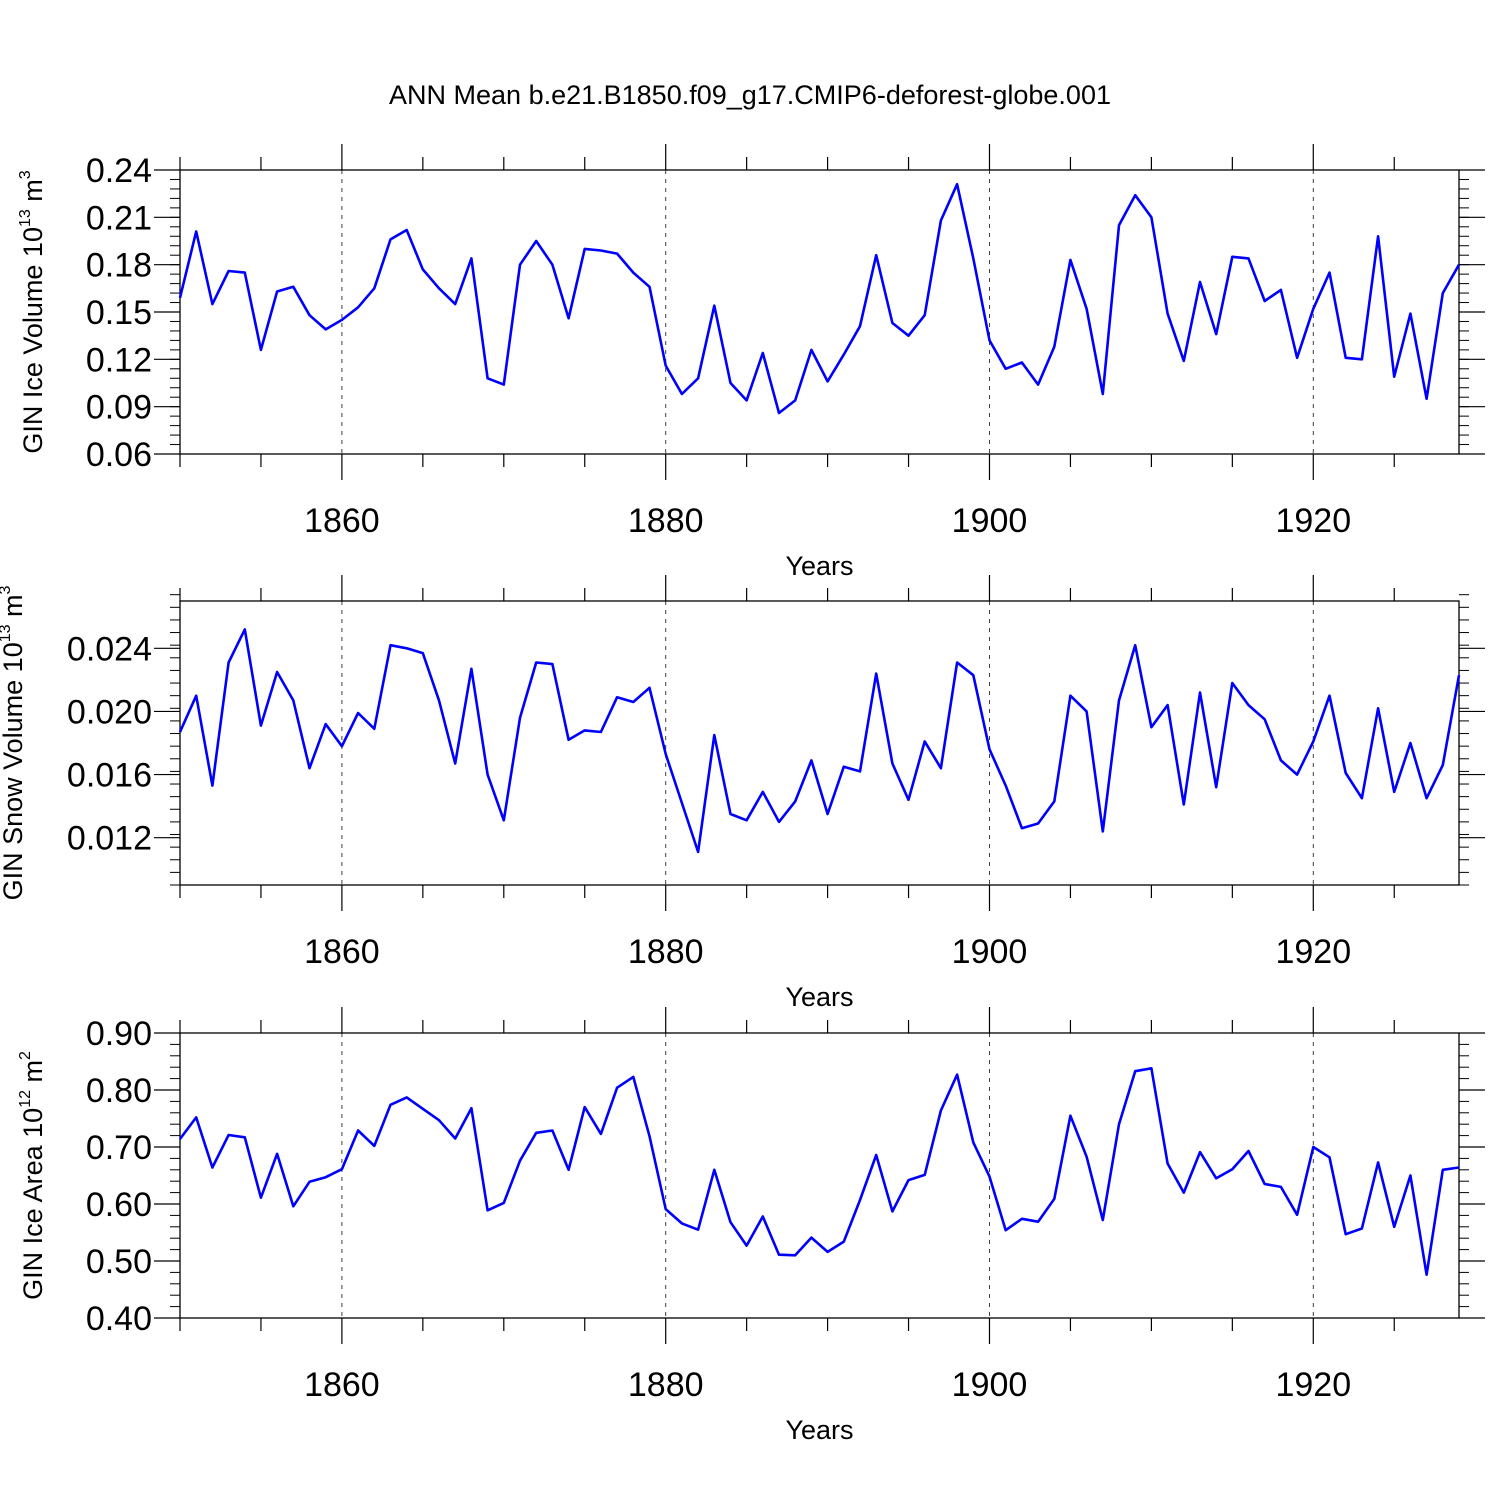  I want to click on y-tick-label: 0.09, so click(119, 408).